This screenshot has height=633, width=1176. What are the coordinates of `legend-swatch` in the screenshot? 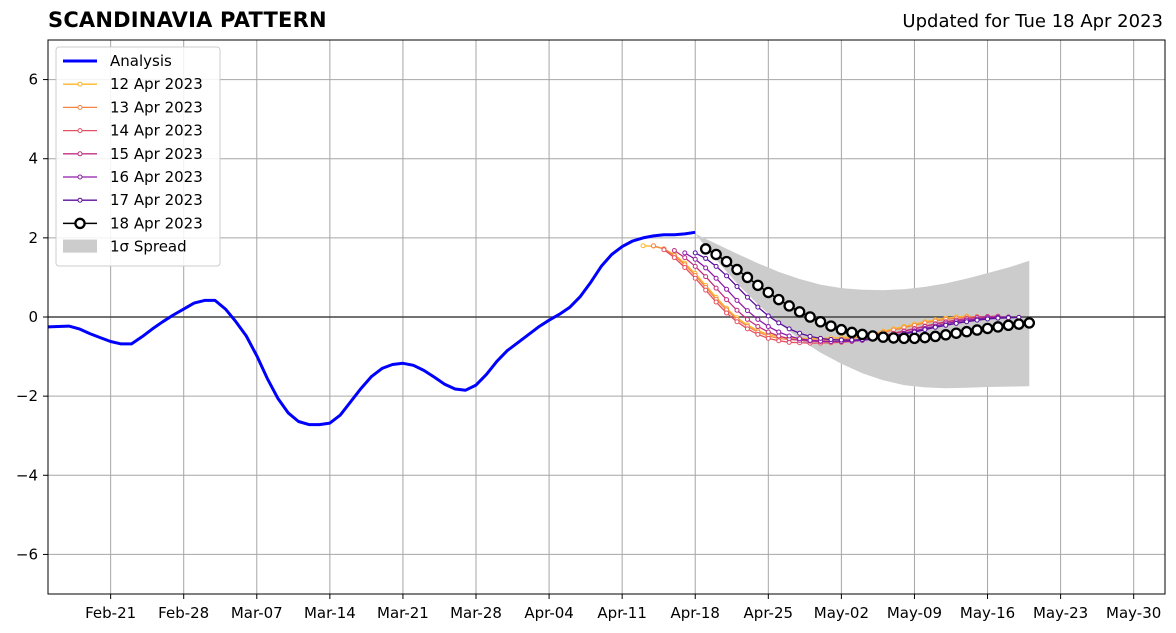 It's located at (80, 246).